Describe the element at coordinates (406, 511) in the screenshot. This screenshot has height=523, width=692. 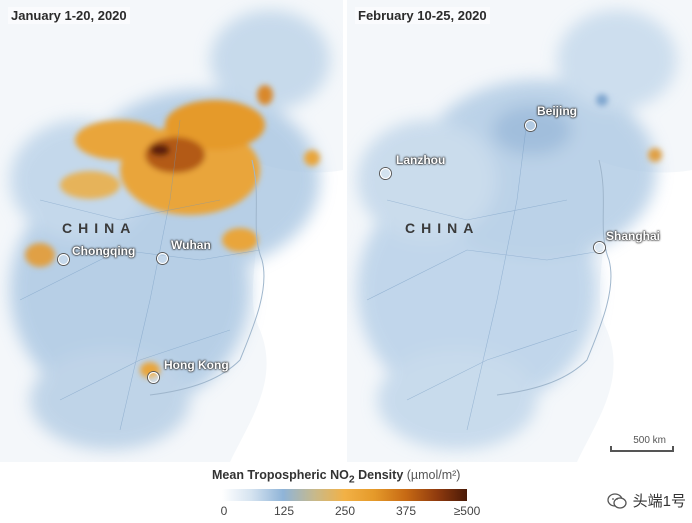
I see `legend-tick: 375` at that location.